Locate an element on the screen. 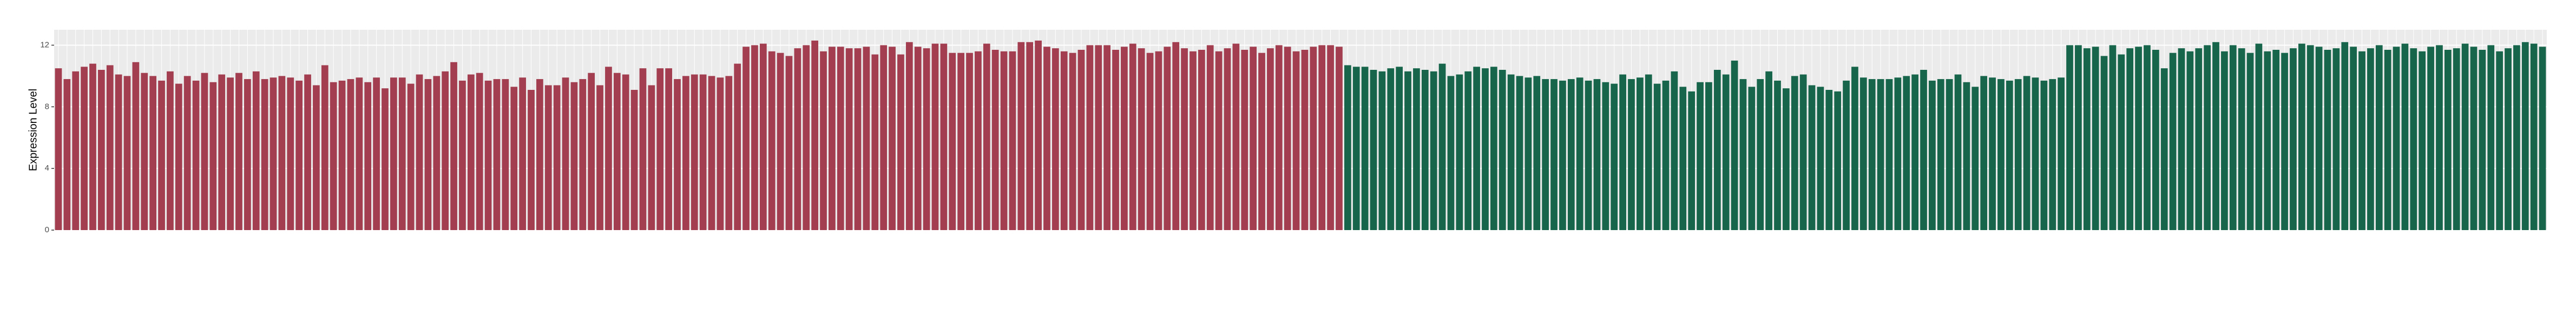 The image size is (2576, 314). y-axis-label: Expression Level is located at coordinates (33, 130).